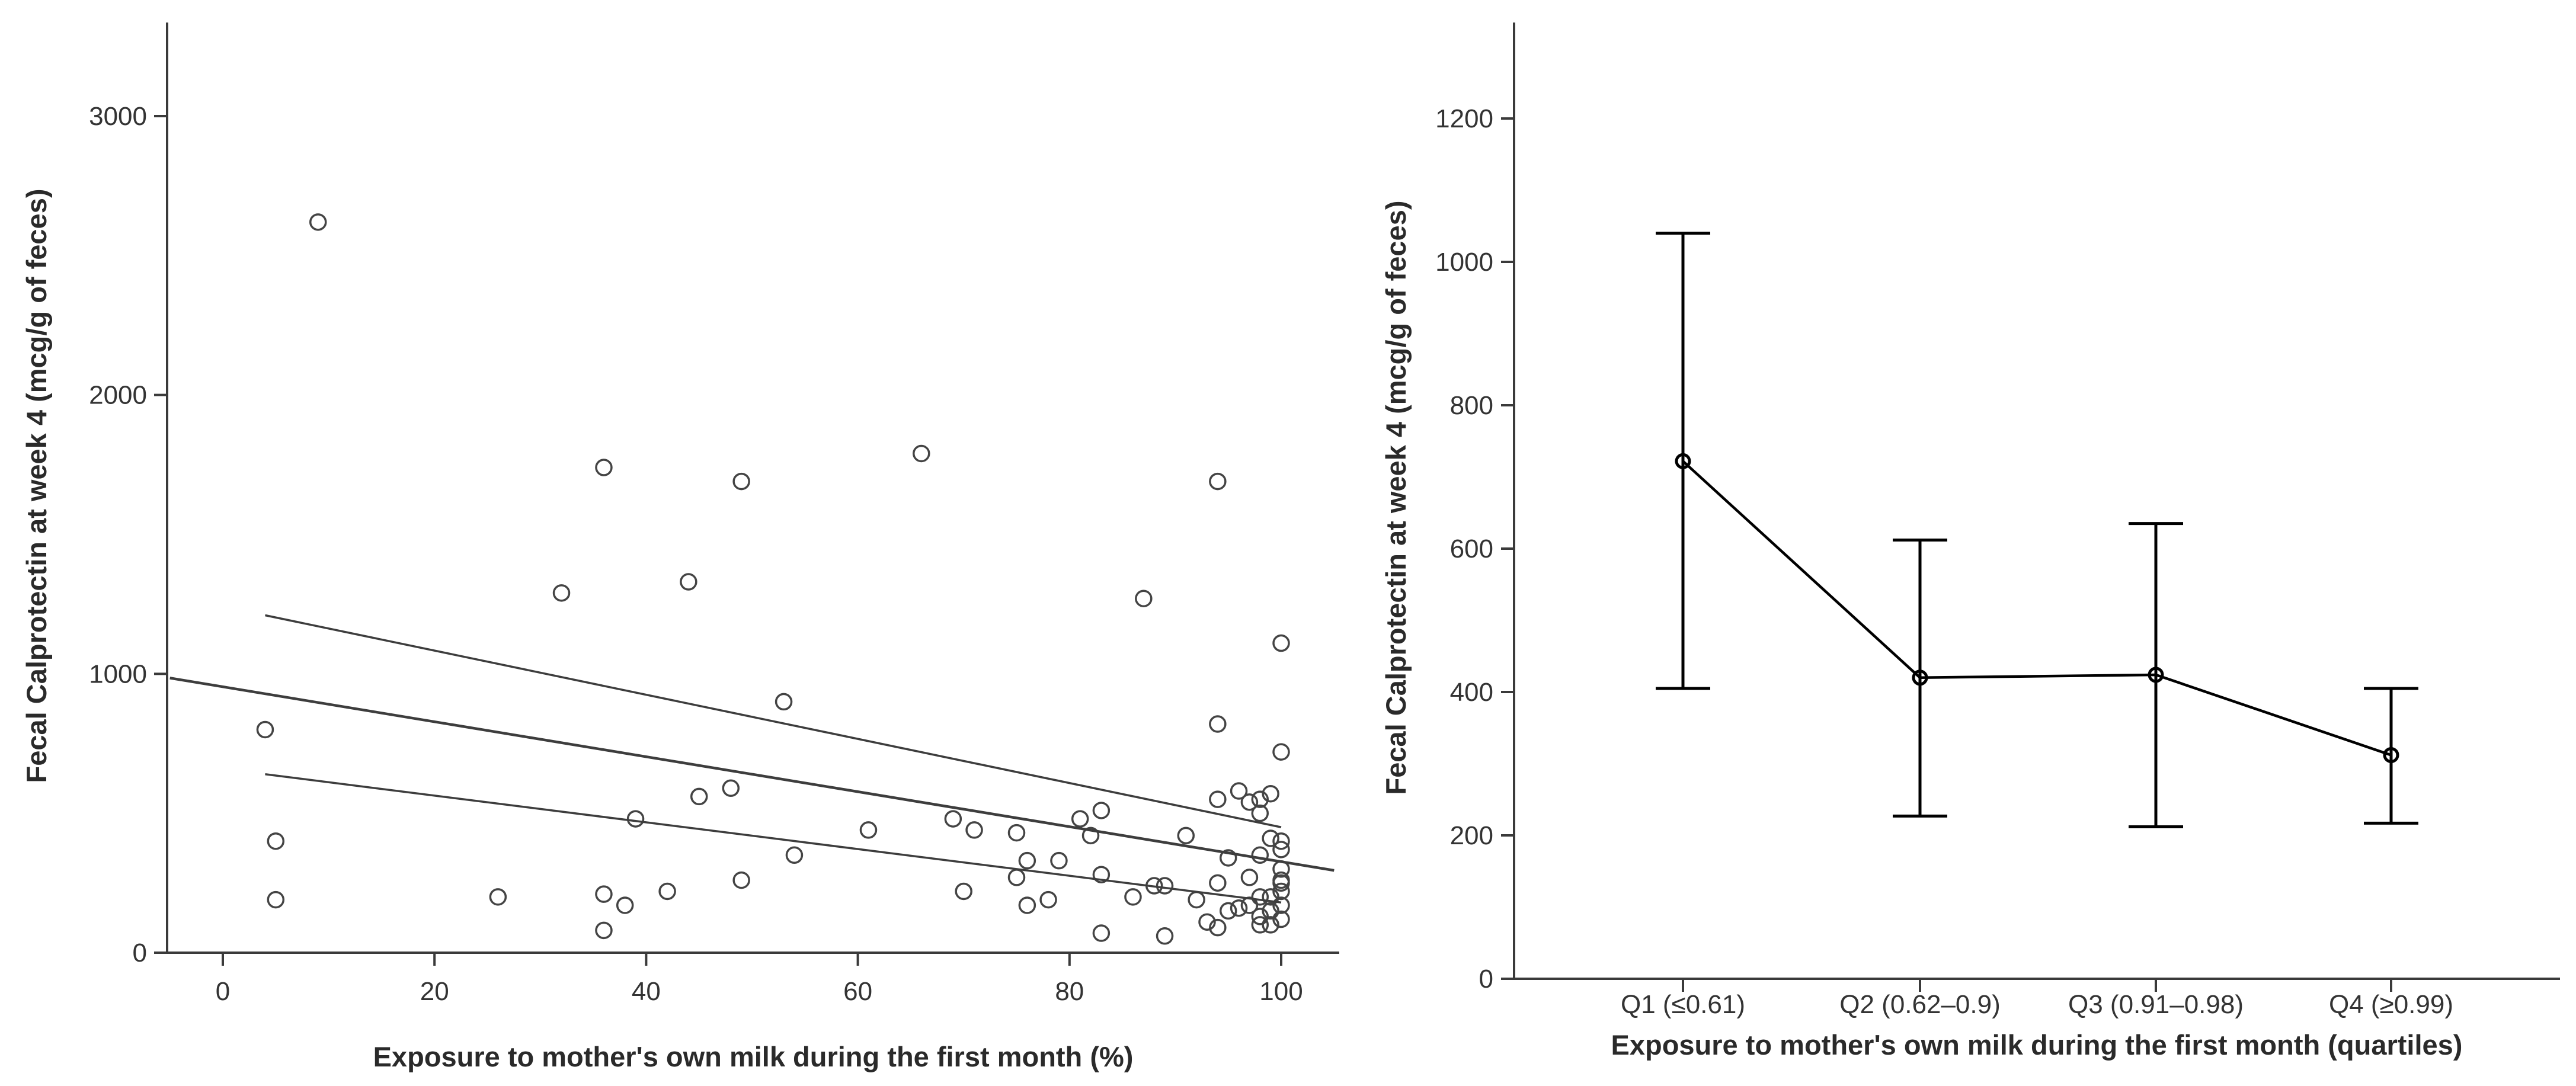 The height and width of the screenshot is (1086, 2576). Describe the element at coordinates (118, 395) in the screenshot. I see `left-y-tick-label: 2000` at that location.